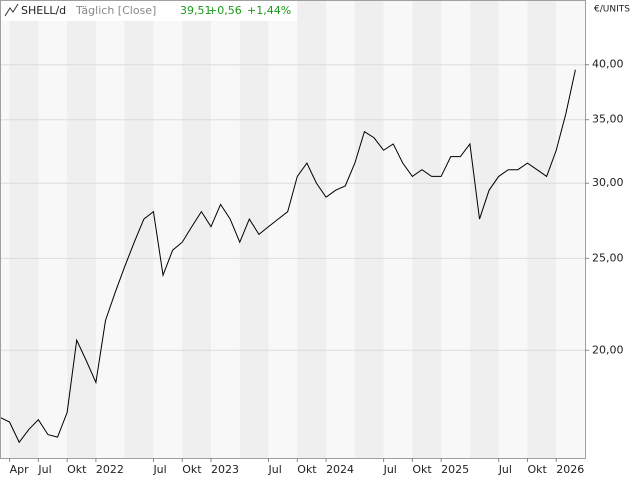 This screenshot has width=640, height=484. Describe the element at coordinates (11, 10) in the screenshot. I see `chart-icon` at that location.